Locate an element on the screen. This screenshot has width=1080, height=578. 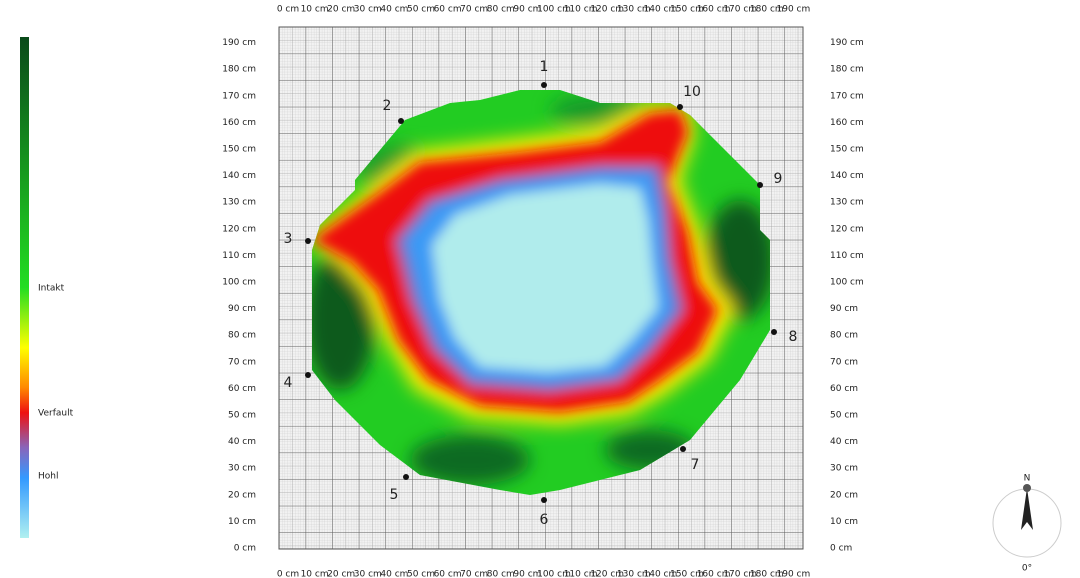
legend-label: Intakt is located at coordinates (51, 289).